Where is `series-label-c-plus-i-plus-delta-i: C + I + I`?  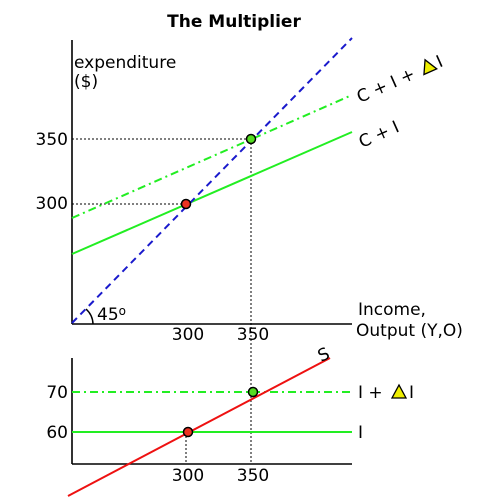
series-label-c-plus-i-plus-delta-i: C + I + I is located at coordinates (400, 80).